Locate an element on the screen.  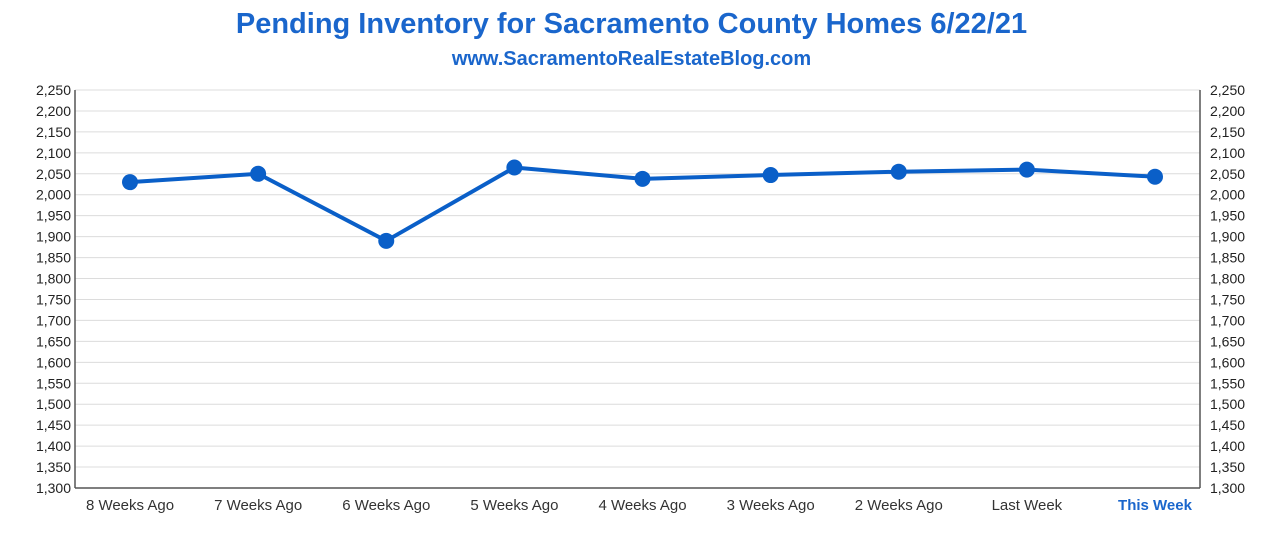
y-tick-label-right: 1,400 is located at coordinates (1227, 446).